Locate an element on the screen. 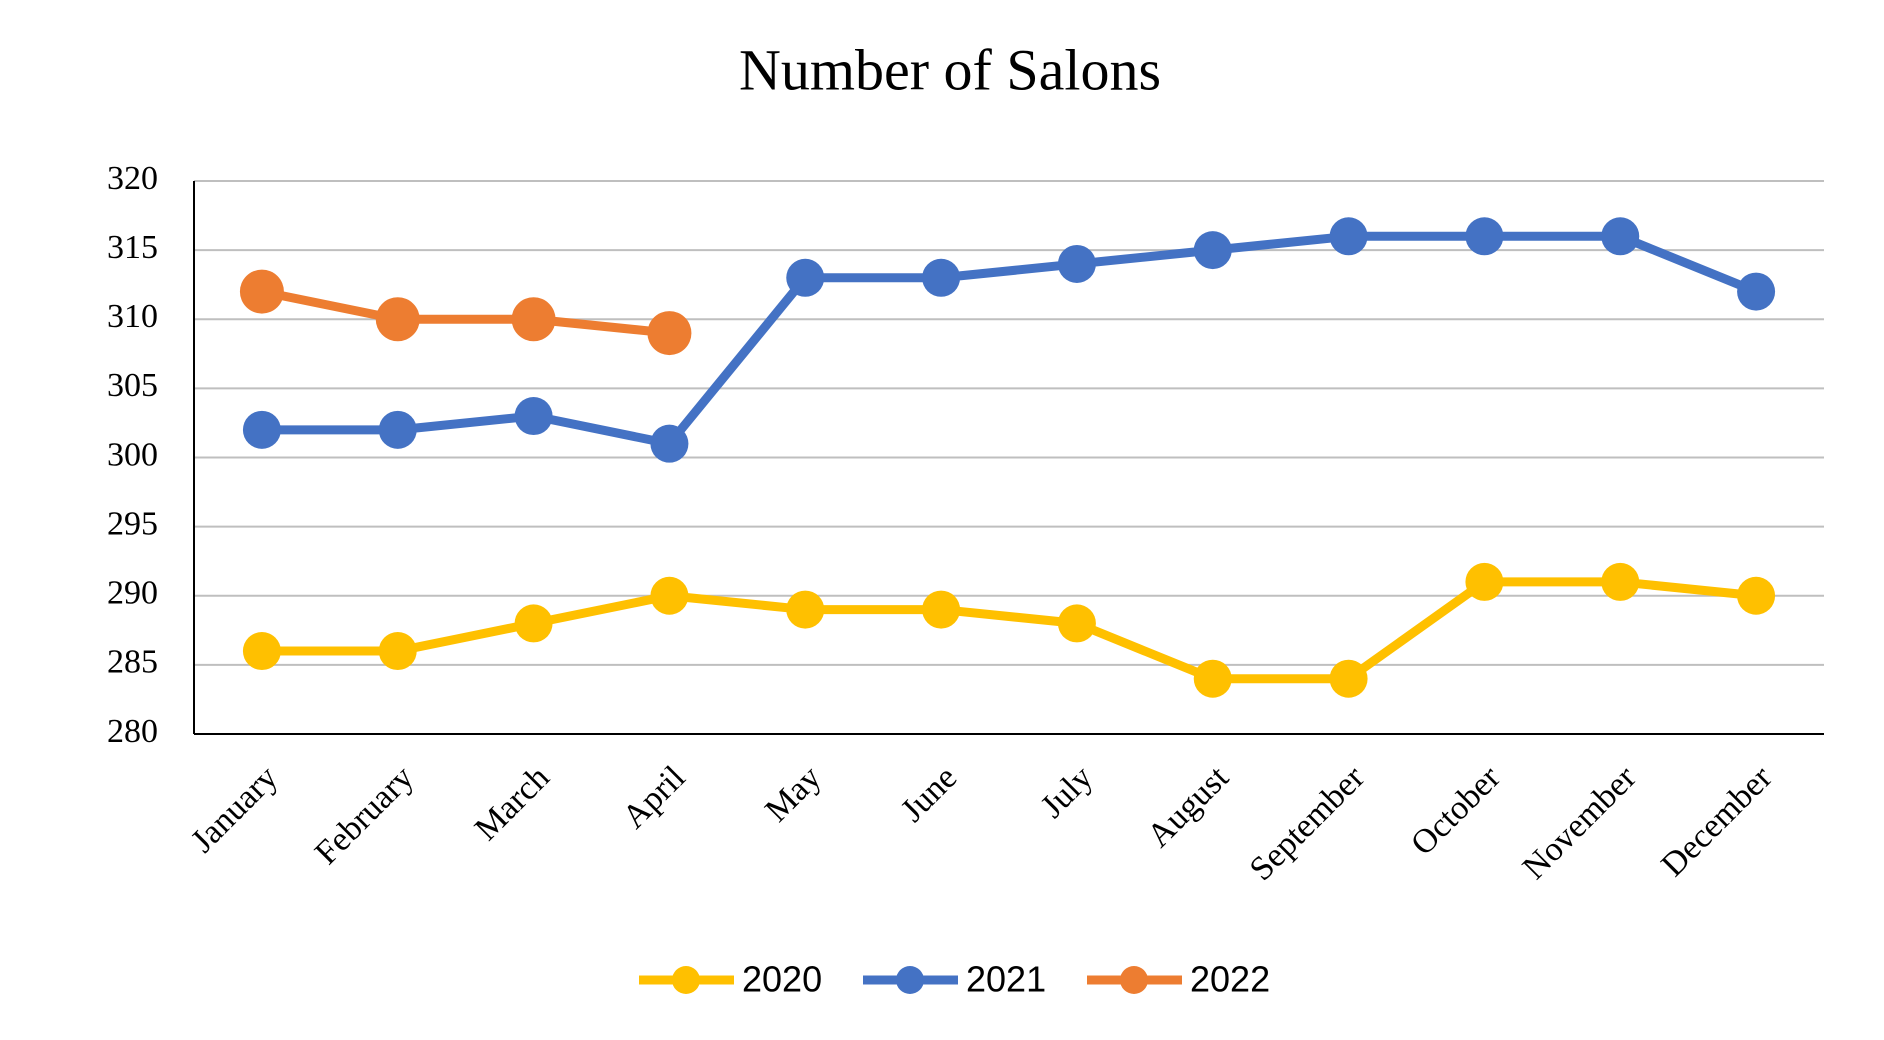 This screenshot has width=1884, height=1040. y-tick-label: 295 is located at coordinates (132, 523).